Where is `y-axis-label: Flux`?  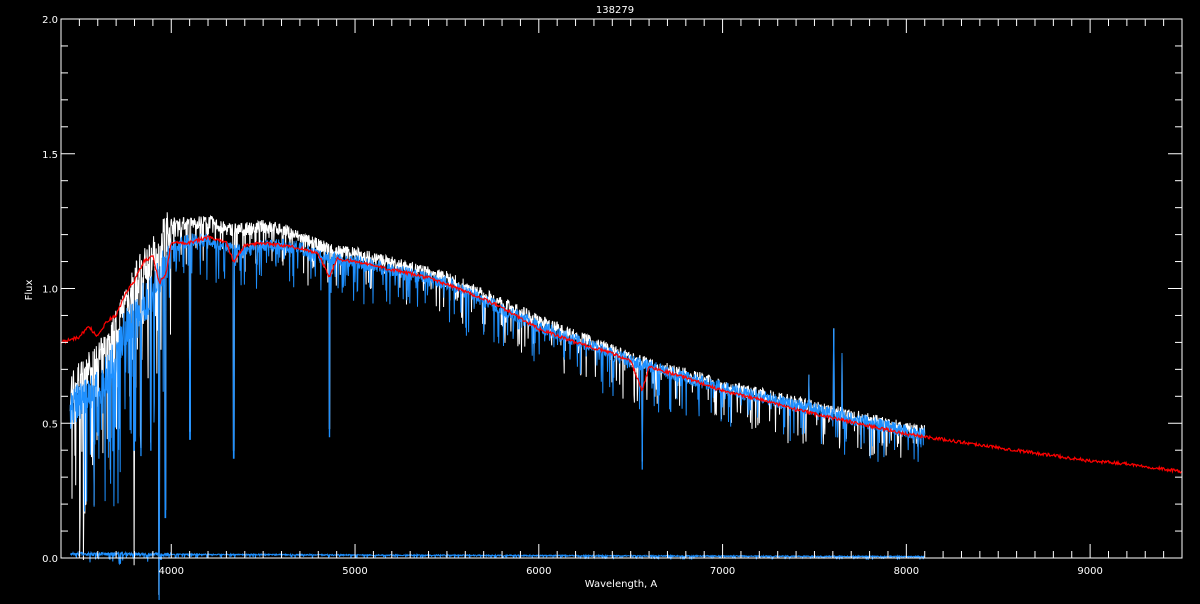
y-axis-label: Flux is located at coordinates (29, 290).